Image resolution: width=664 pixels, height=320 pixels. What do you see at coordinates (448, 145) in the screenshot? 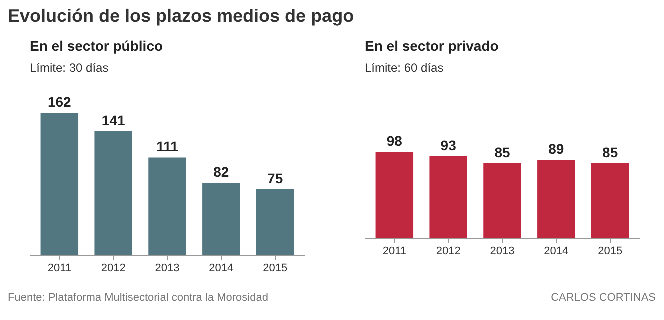
I see `data-label: 93` at bounding box center [448, 145].